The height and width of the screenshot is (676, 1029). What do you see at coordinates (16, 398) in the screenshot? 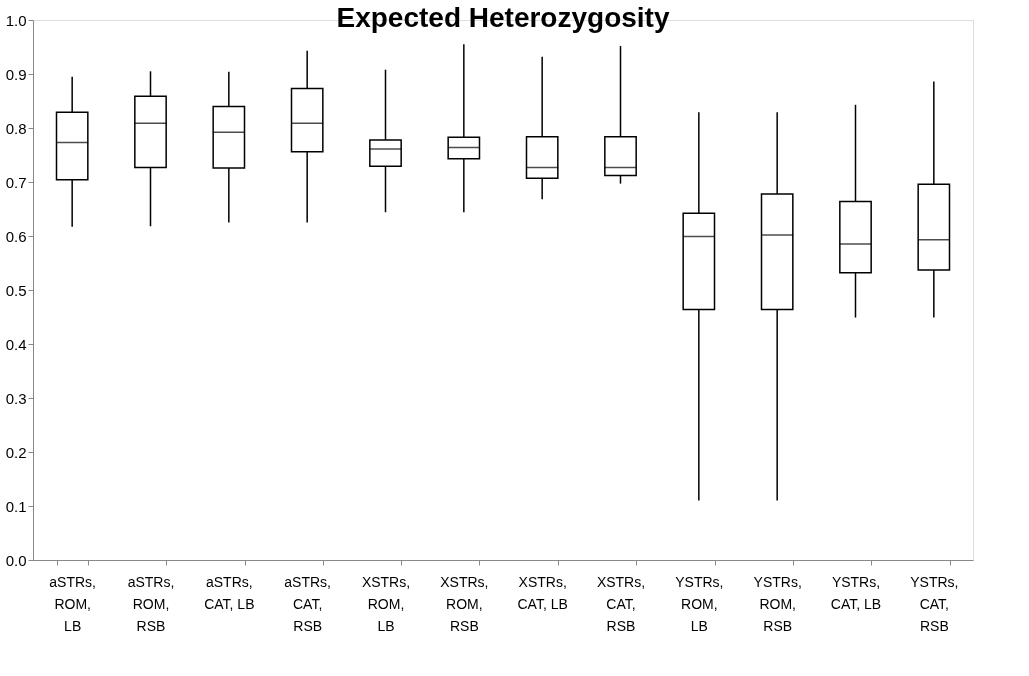
I see `y-tick-label: 0.3` at bounding box center [16, 398].